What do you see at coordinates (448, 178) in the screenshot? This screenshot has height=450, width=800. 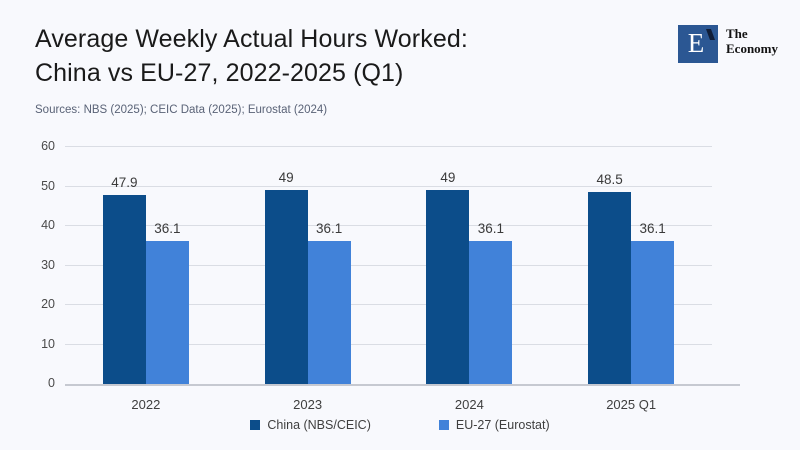 I see `value-label-china-2024: 49` at bounding box center [448, 178].